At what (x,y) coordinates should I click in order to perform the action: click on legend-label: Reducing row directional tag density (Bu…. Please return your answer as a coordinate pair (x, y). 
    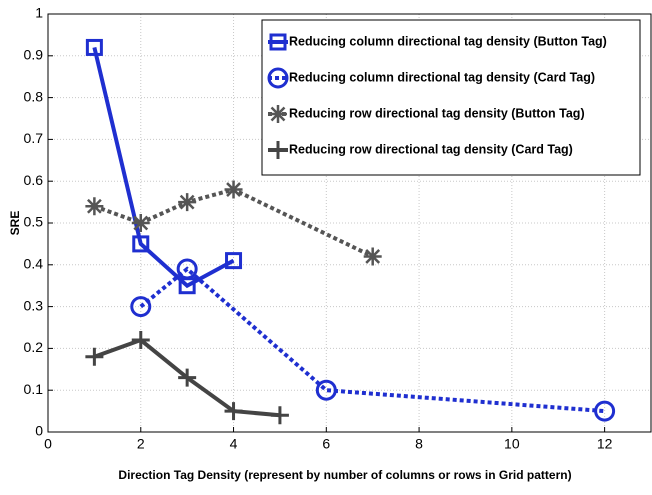
    Looking at the image, I should click on (437, 113).